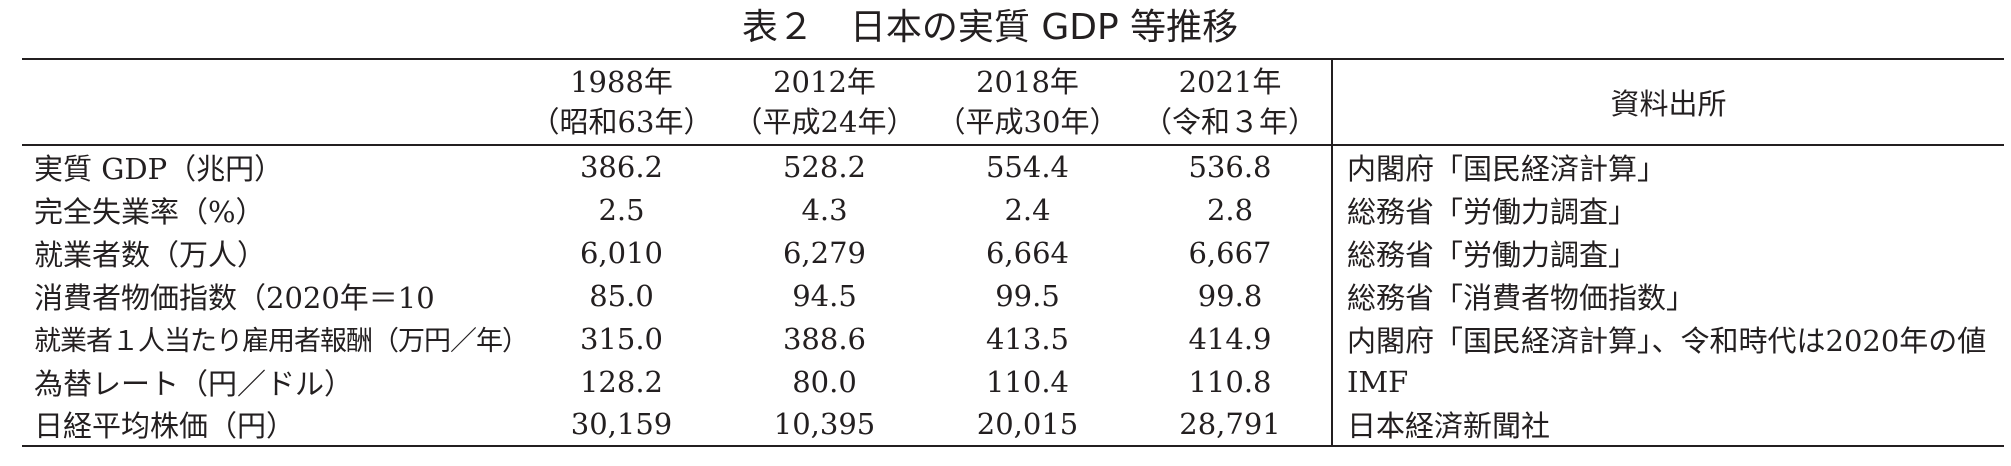  Describe the element at coordinates (150, 254) in the screenshot. I see `row-label: 就業者数（万人）` at that location.